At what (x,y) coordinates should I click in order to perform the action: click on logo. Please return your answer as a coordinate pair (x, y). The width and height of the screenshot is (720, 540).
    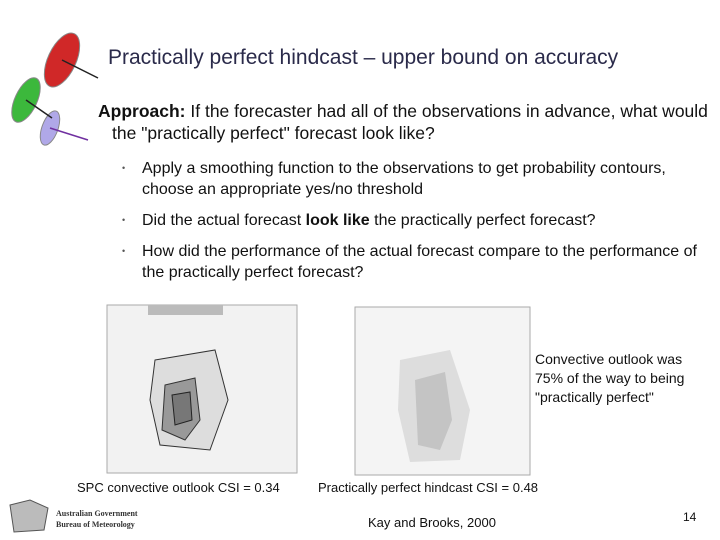
    Looking at the image, I should click on (29, 516).